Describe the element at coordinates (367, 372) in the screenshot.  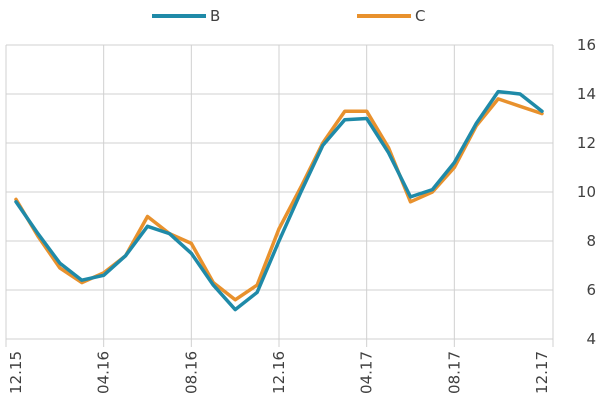
I see `x-tick-label: 04.17` at that location.